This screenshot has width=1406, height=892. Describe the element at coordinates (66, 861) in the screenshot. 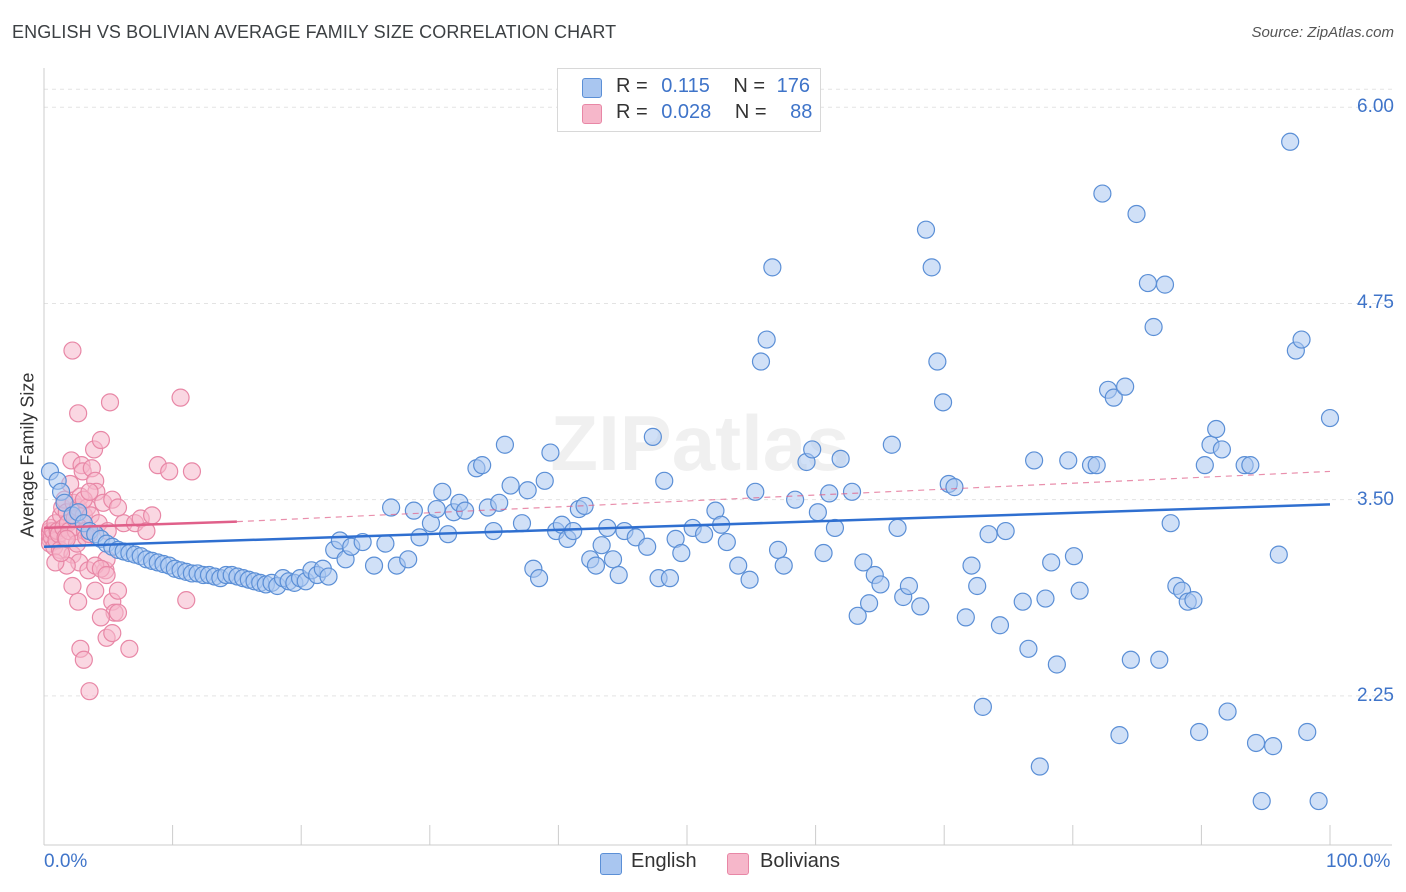

I see `x-tick-label-min: 0.0%` at that location.